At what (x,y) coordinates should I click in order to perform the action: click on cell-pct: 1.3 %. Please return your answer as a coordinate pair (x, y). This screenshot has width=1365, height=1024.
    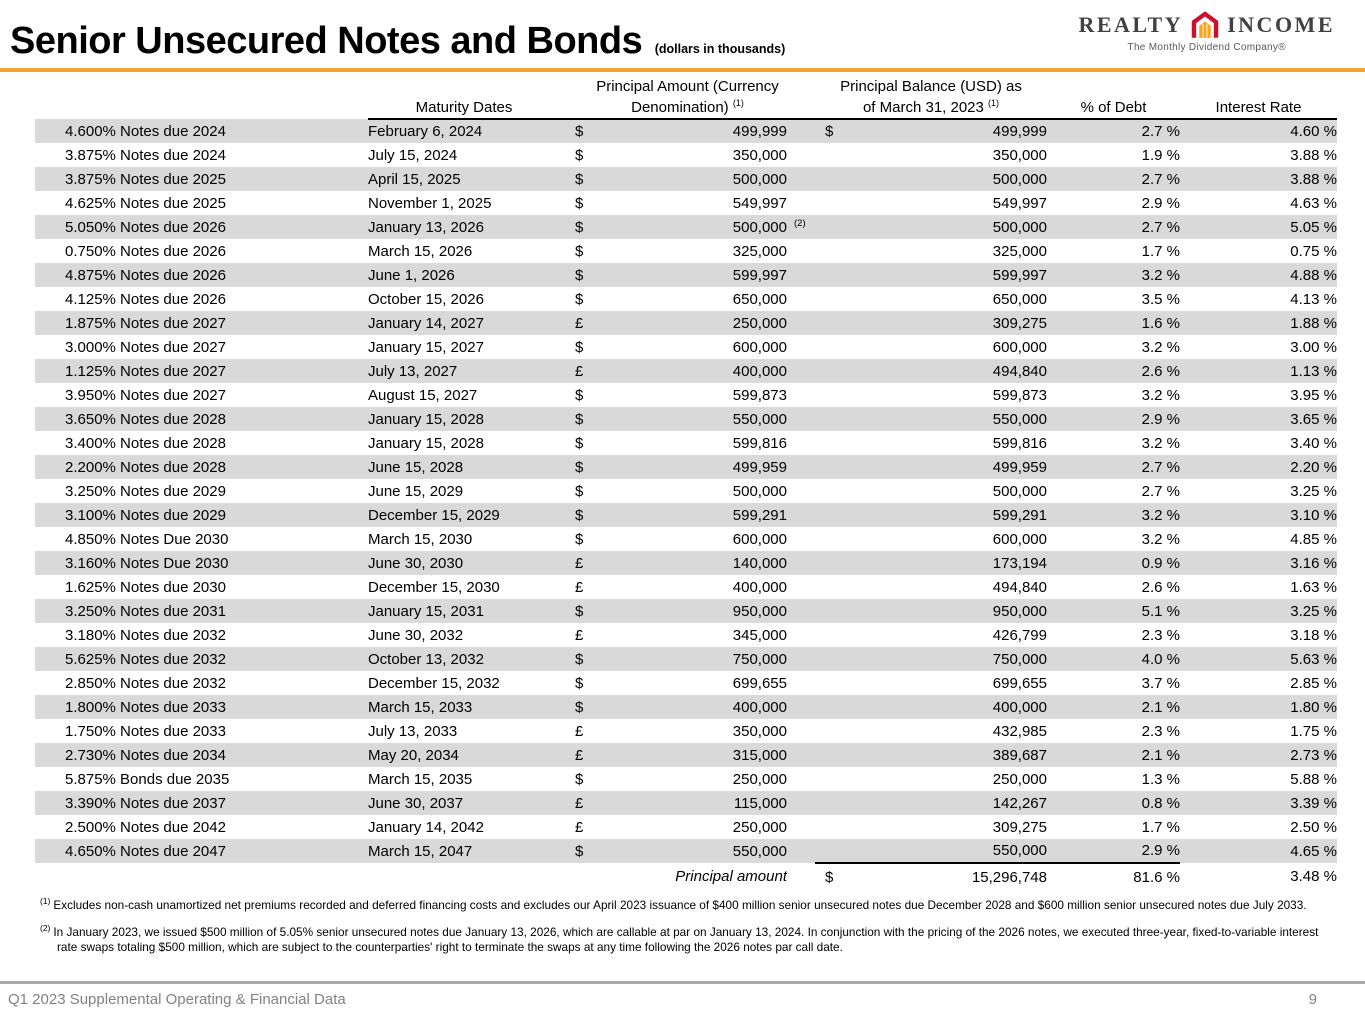
    Looking at the image, I should click on (1160, 779).